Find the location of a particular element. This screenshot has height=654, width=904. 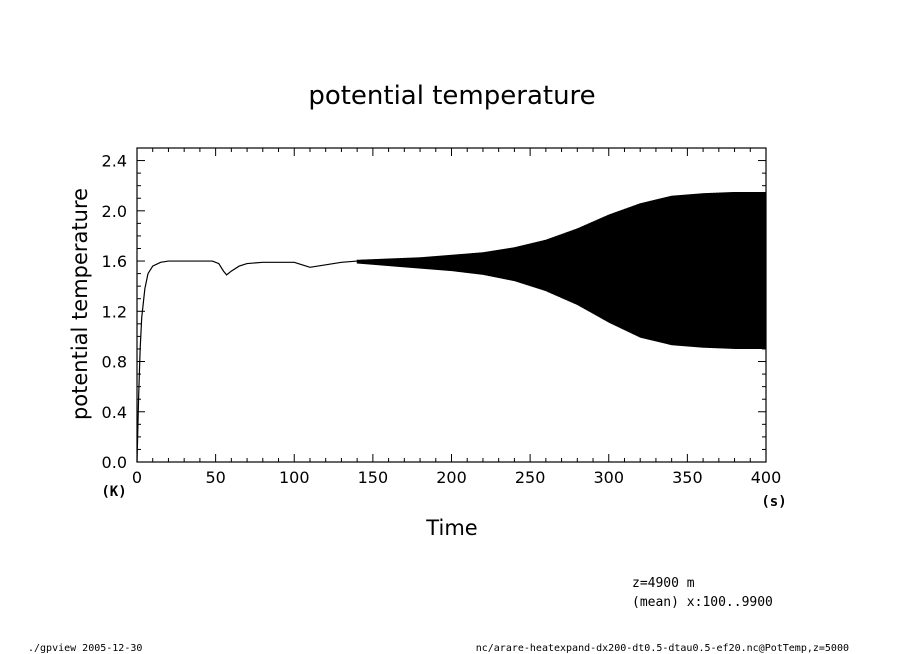

x-axis-label: Time is located at coordinates (451, 528).